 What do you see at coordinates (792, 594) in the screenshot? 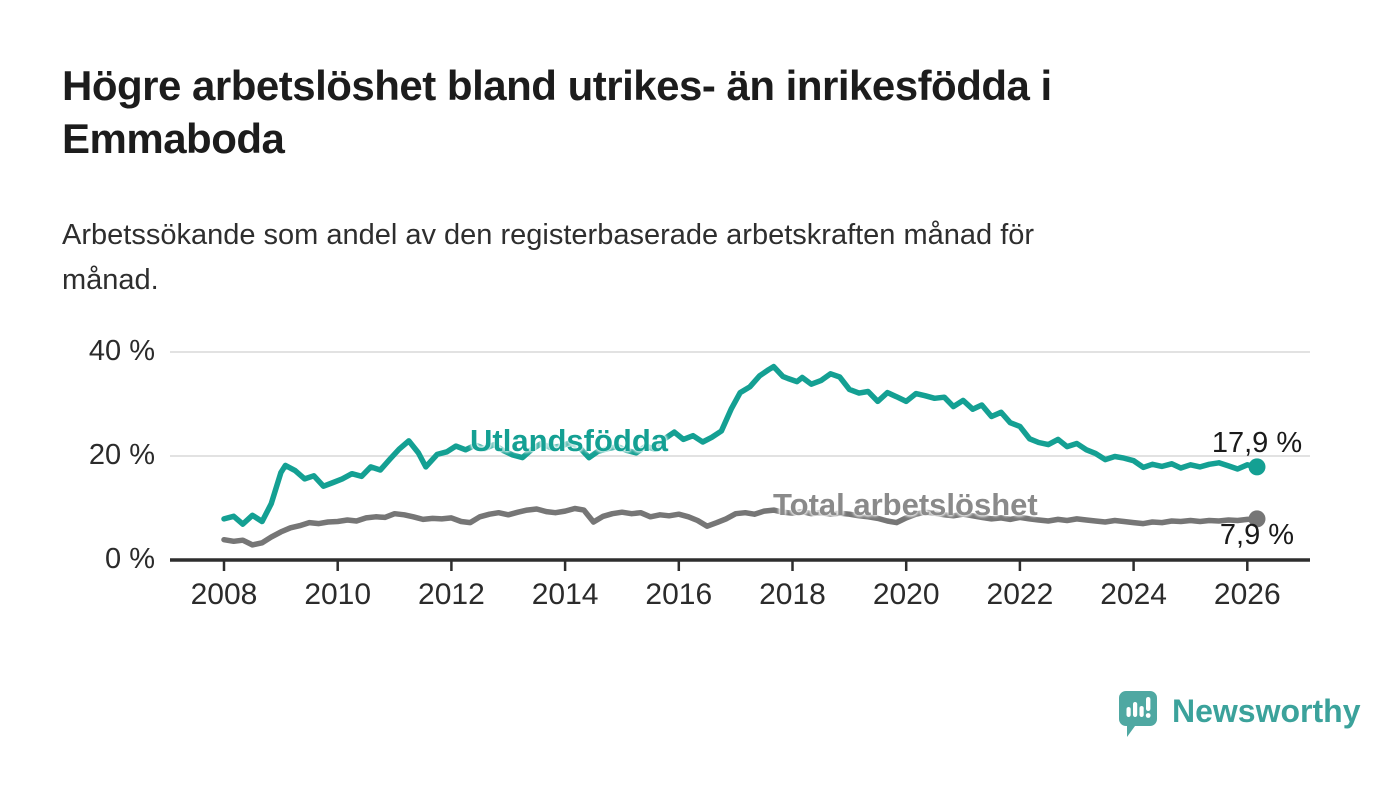
I see `x-tick-label-2018: 2018` at bounding box center [792, 594].